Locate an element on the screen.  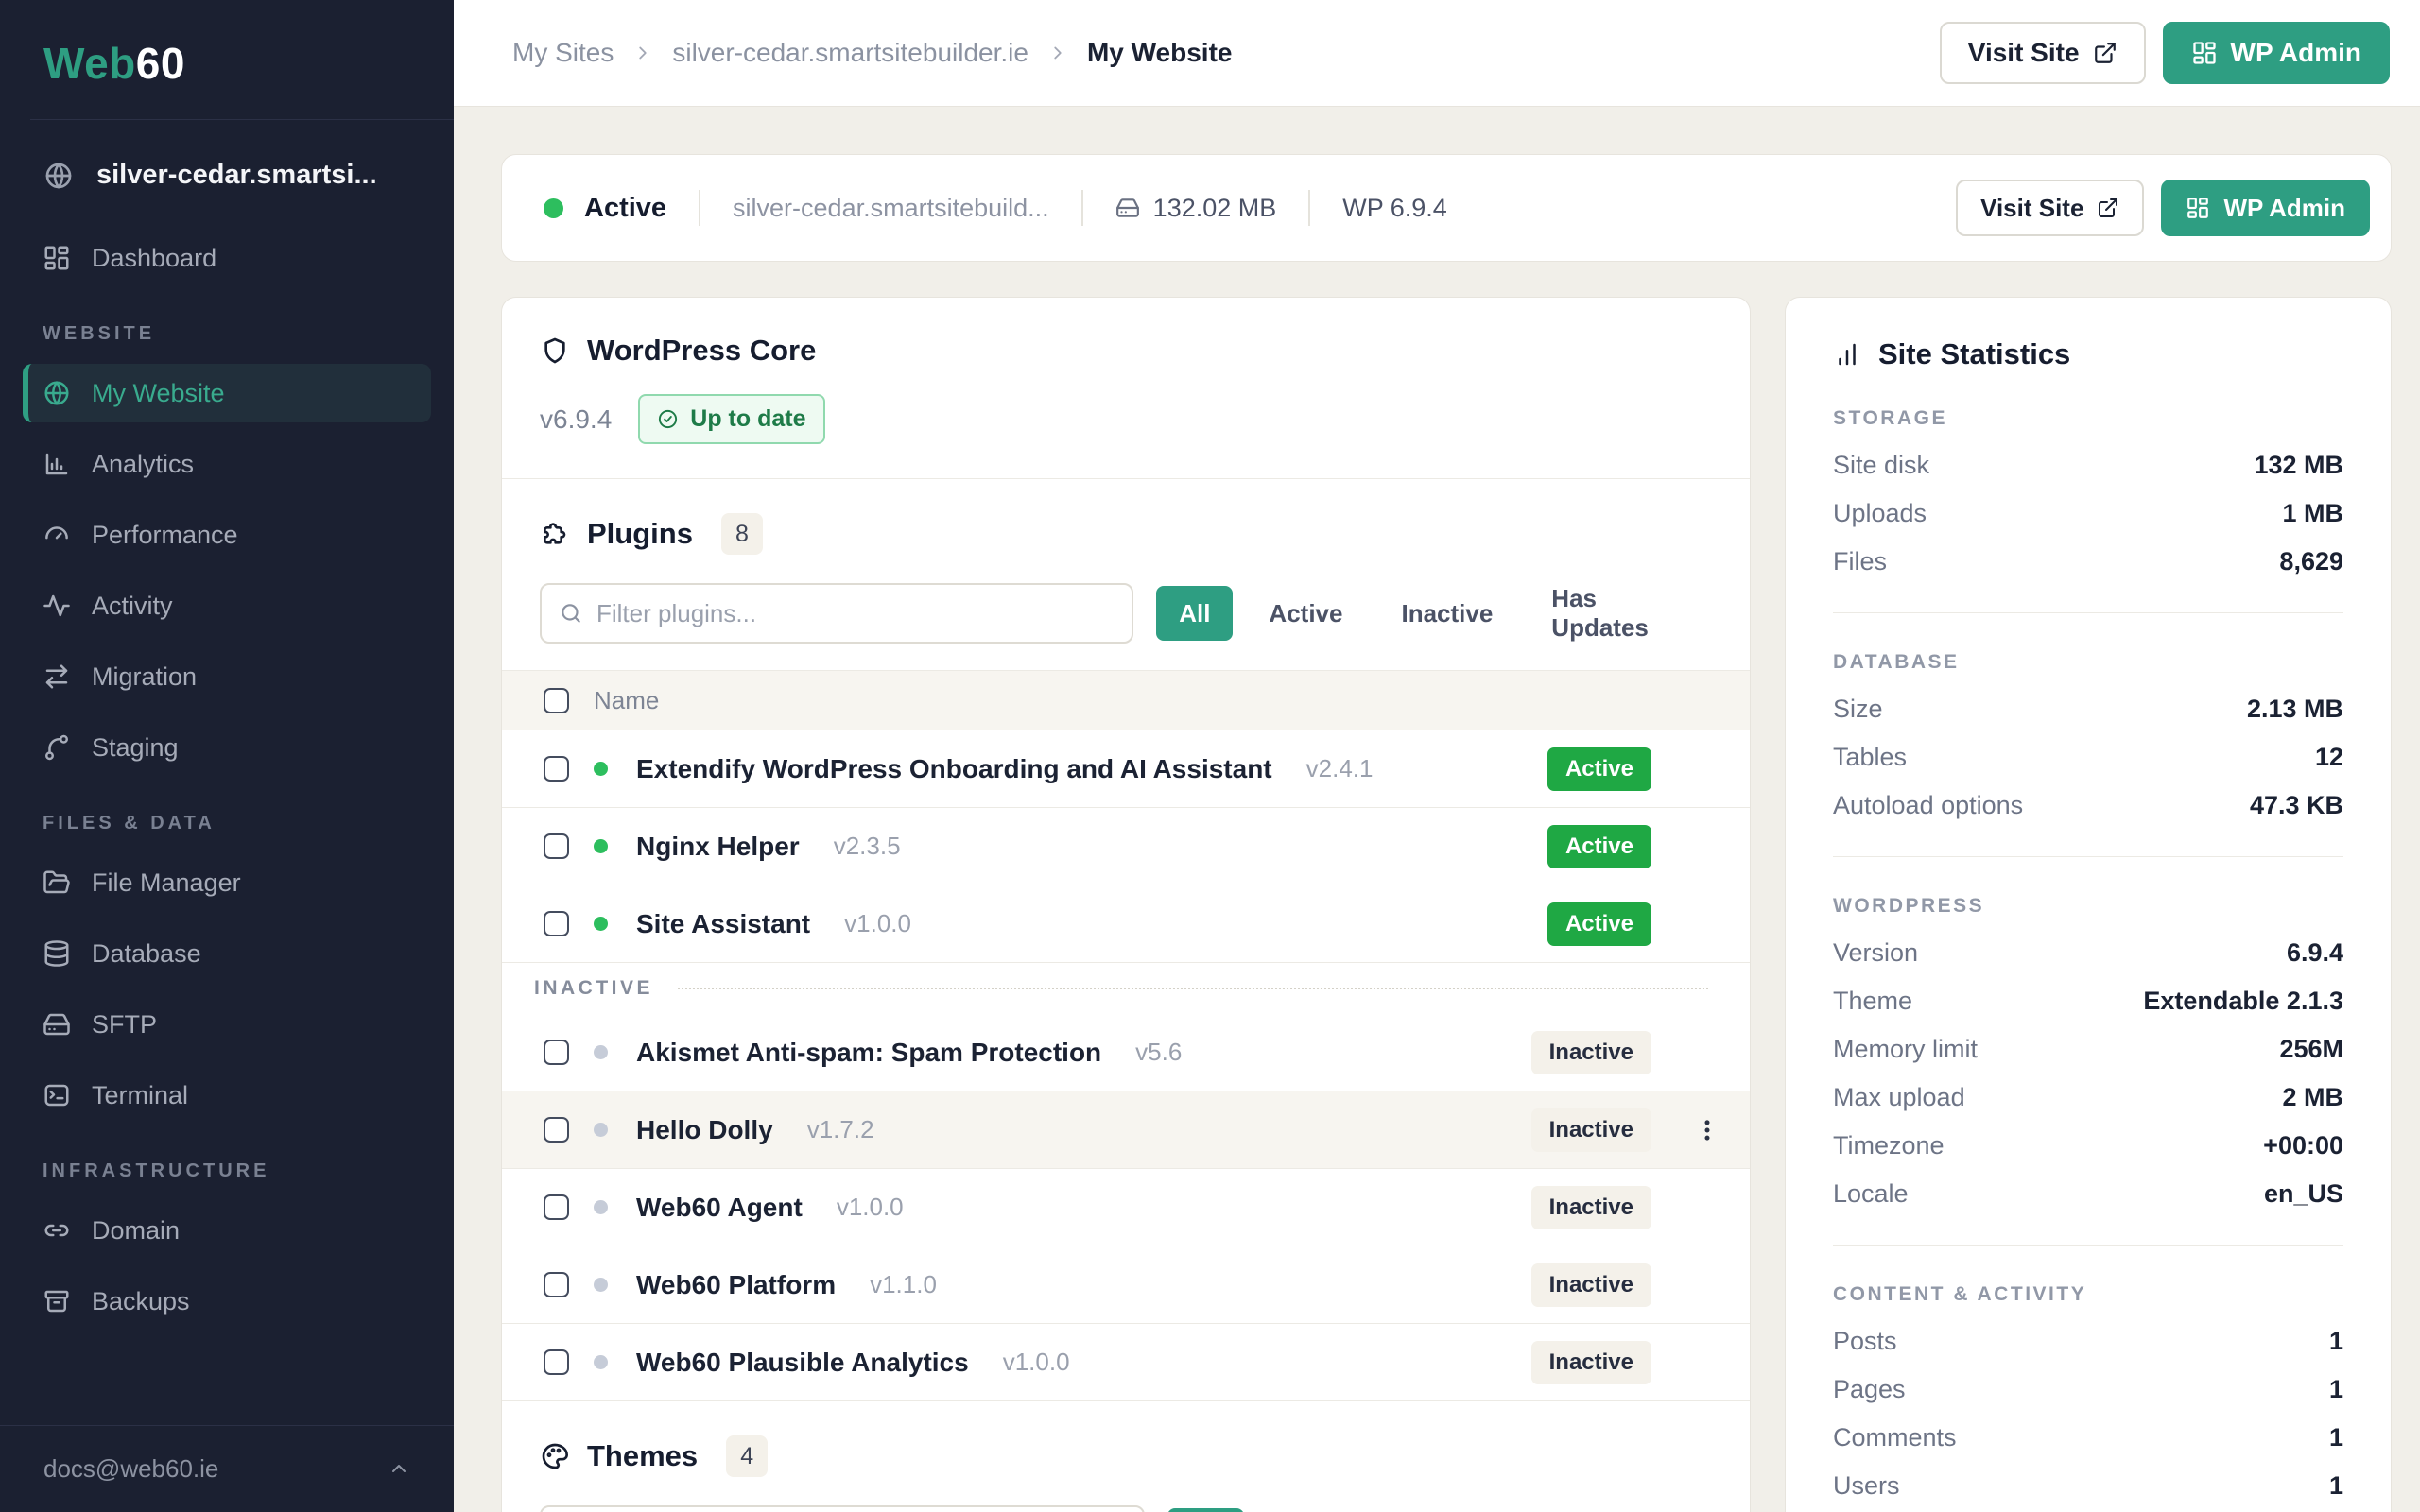
table-row: Hello Dolly v1.7.2 Inactive is located at coordinates (1126, 1130).